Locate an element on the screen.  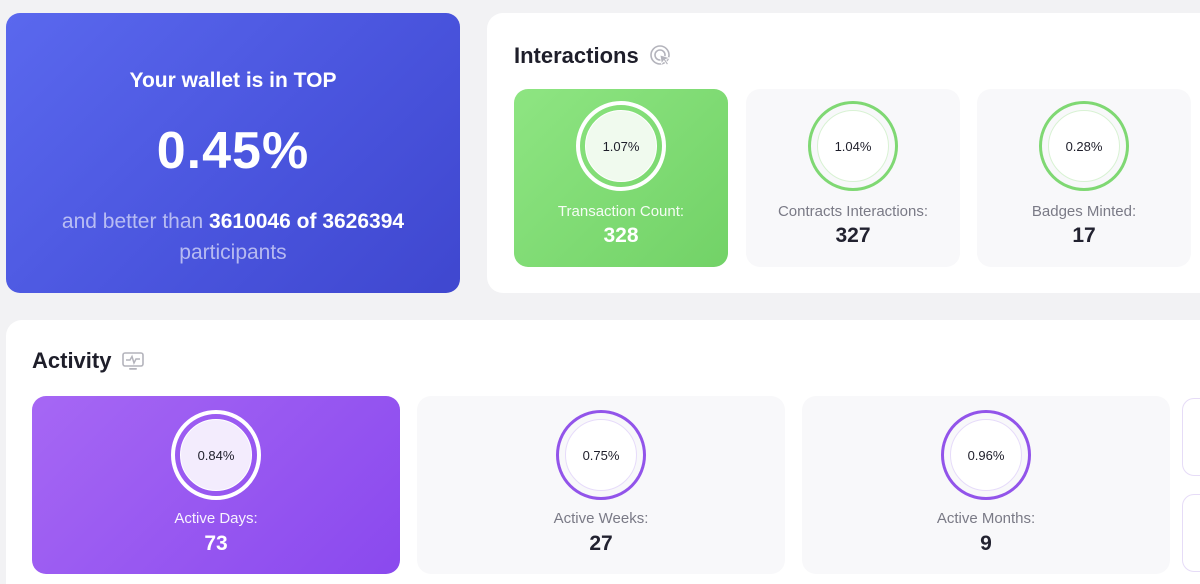
percent-ring: 0.84% is located at coordinates (216, 455).